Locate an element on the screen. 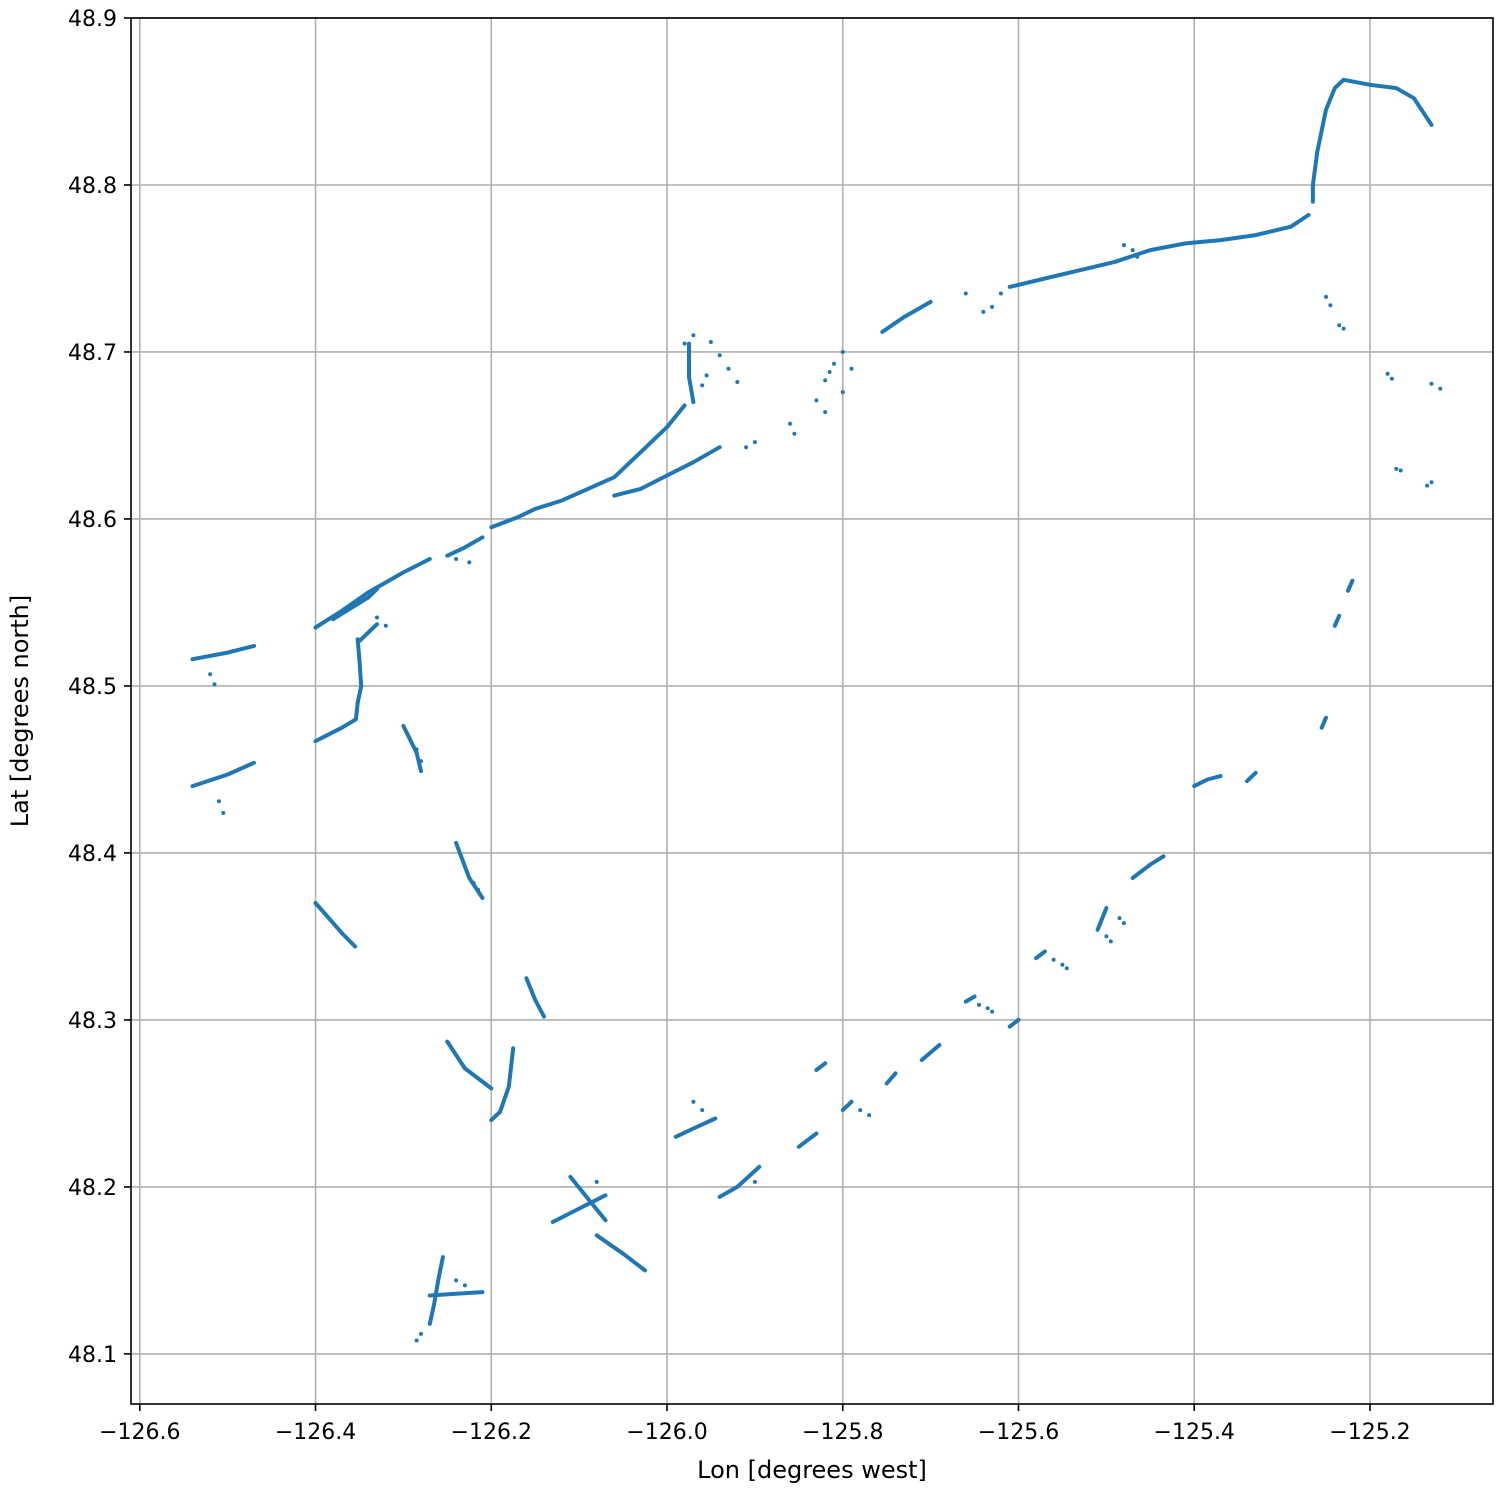  y-tick-label: 48.9 is located at coordinates (92, 19).